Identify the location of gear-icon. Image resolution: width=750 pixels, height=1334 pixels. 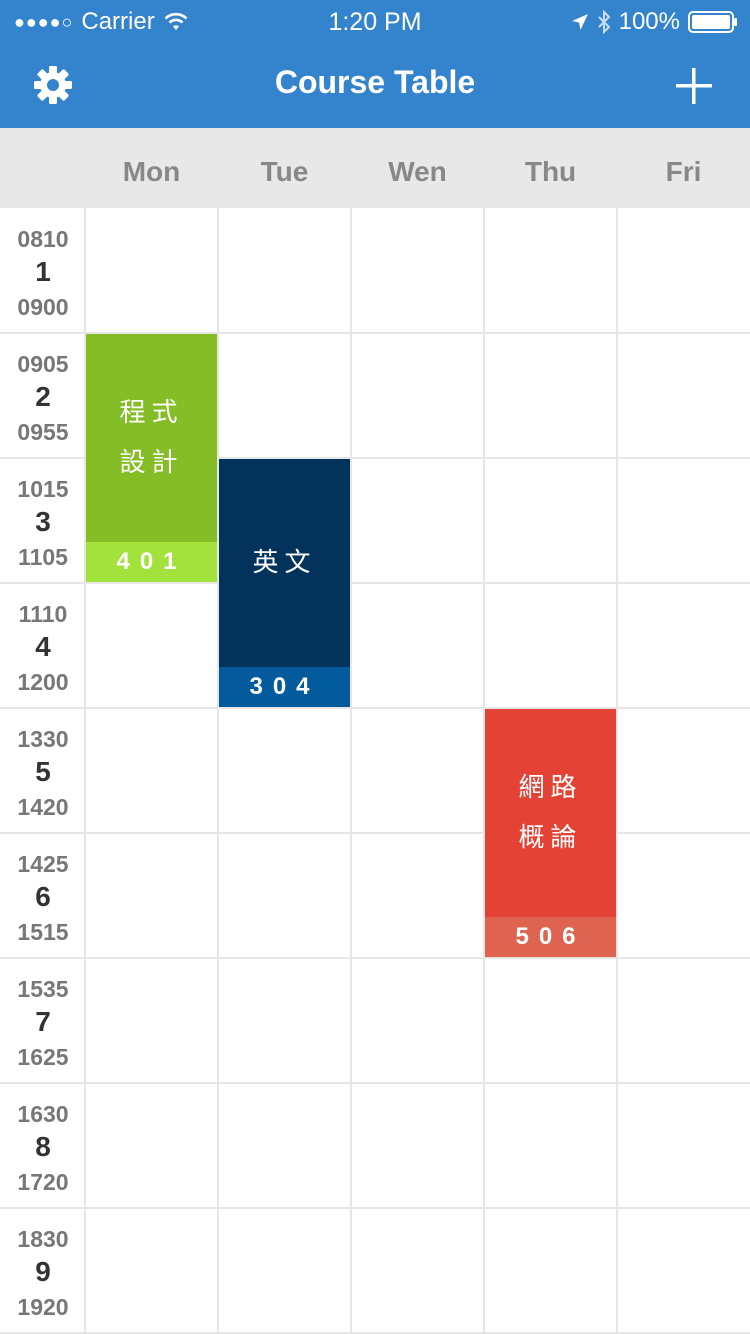
(53, 85).